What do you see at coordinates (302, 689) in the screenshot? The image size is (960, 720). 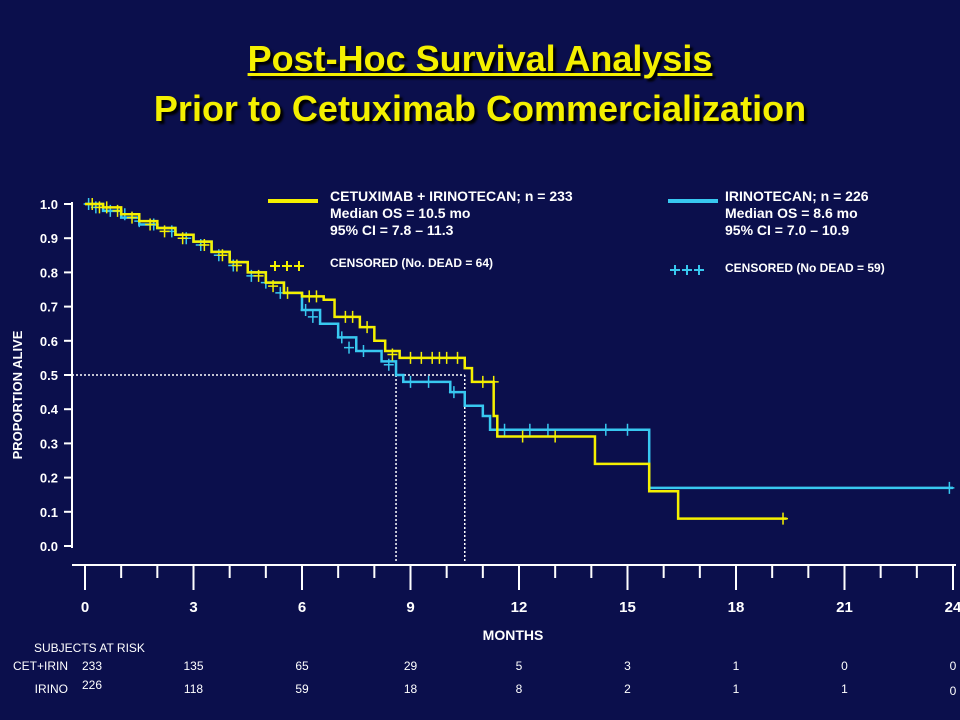 I see `risk-value: 59` at bounding box center [302, 689].